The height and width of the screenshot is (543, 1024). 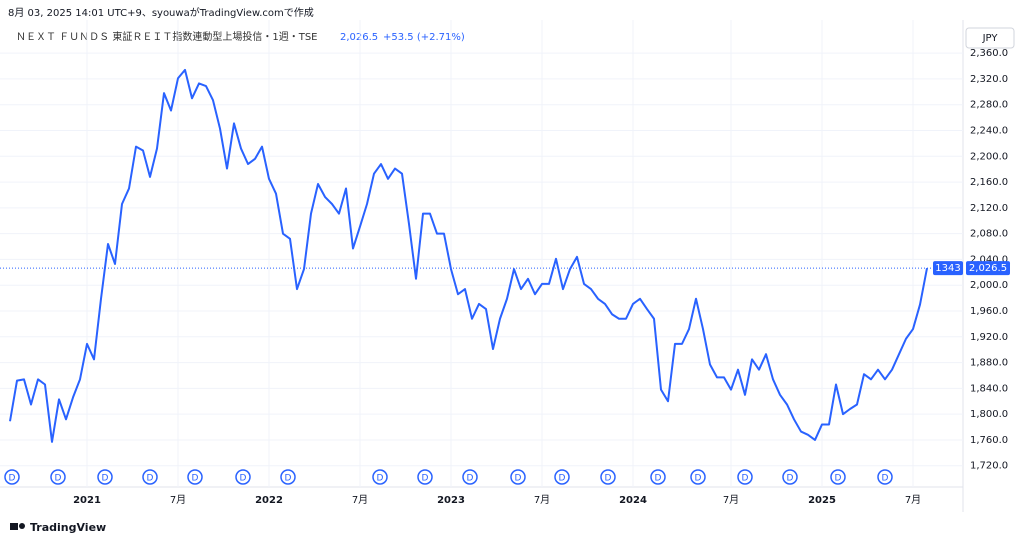 I want to click on y-tick-label: 1,720.0, so click(x=989, y=466).